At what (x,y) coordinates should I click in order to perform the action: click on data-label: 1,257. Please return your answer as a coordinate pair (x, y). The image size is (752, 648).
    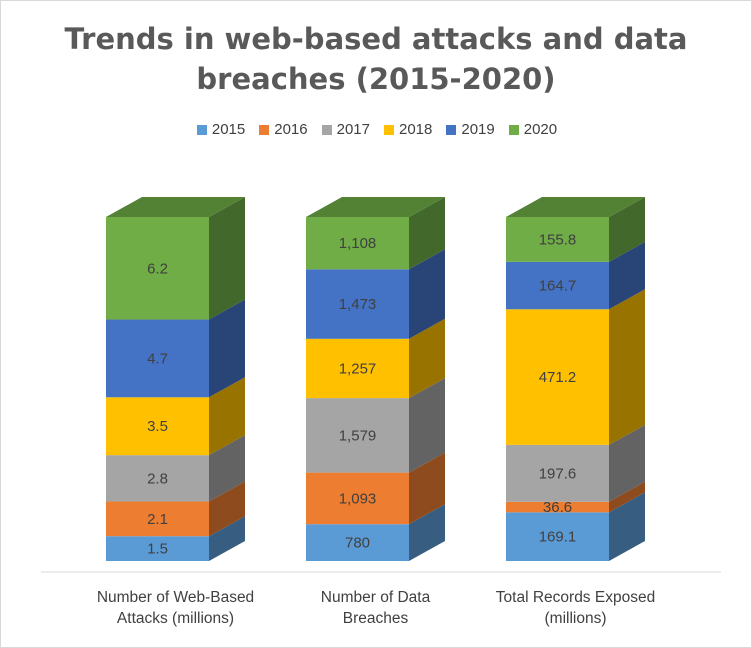
    Looking at the image, I should click on (358, 368).